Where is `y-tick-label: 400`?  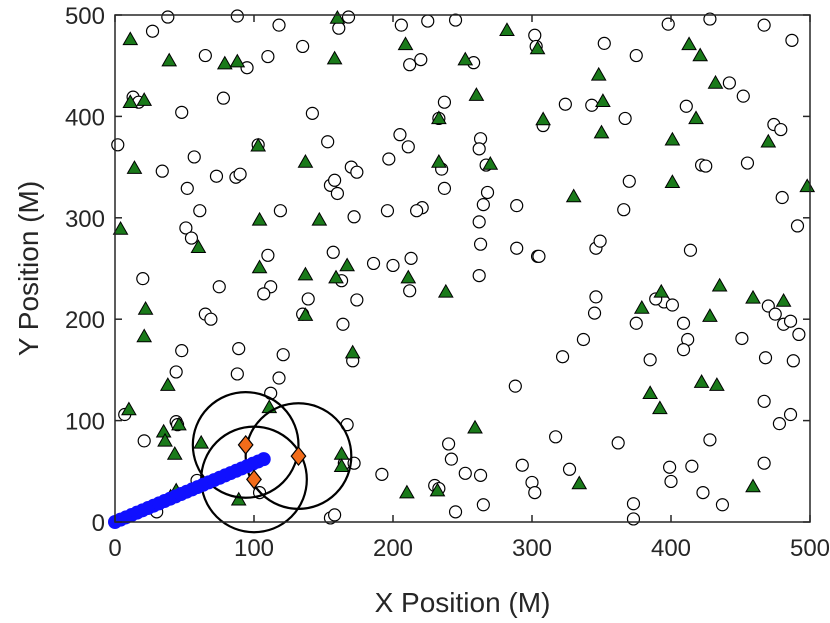
y-tick-label: 400 is located at coordinates (85, 117).